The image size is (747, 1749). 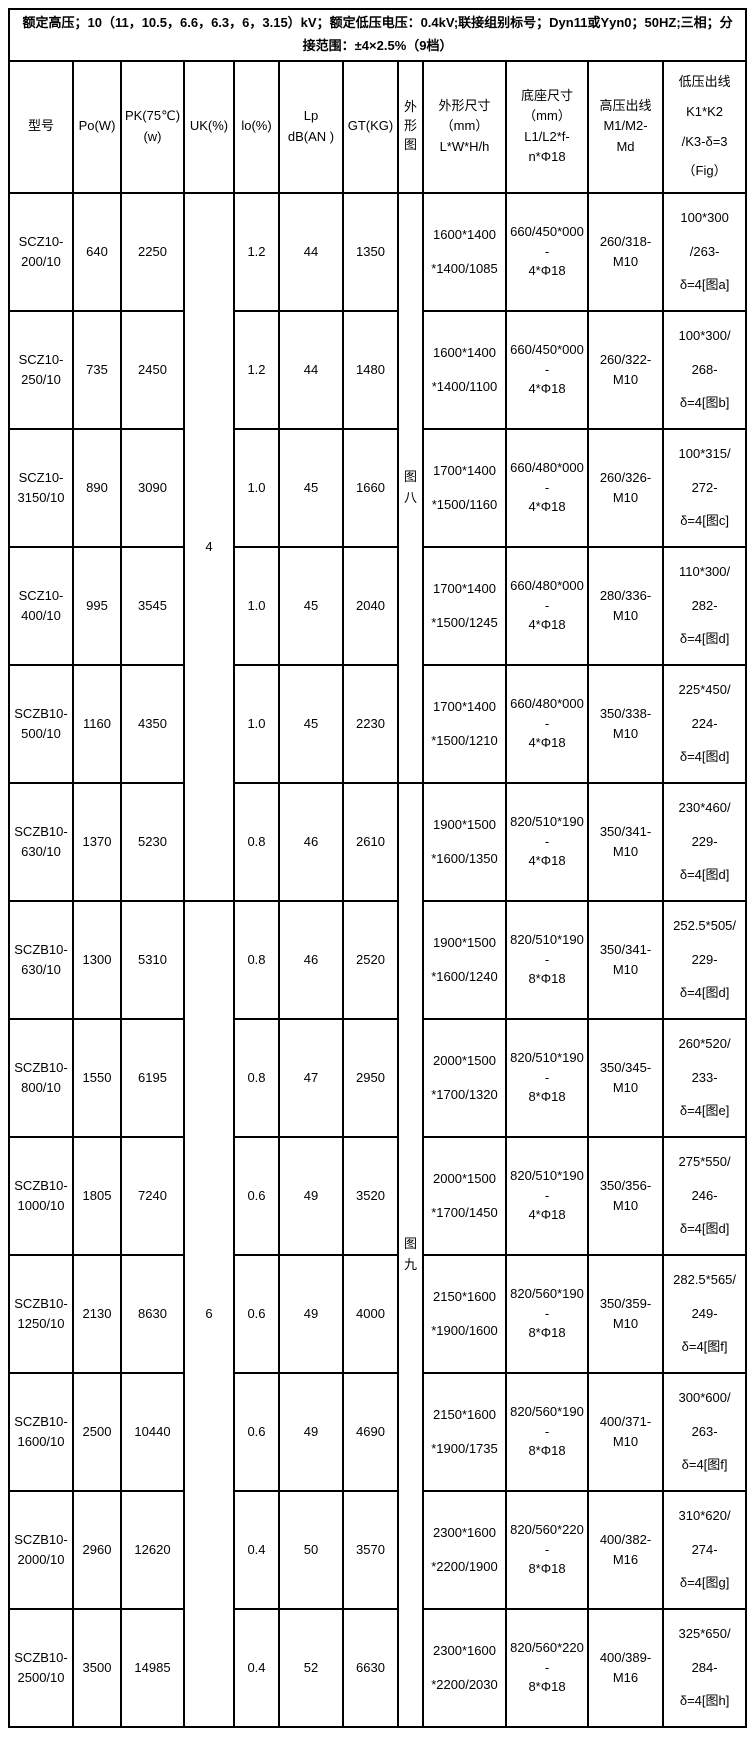 I want to click on table-cell: 1700*1400 *1500/1160, so click(x=464, y=487).